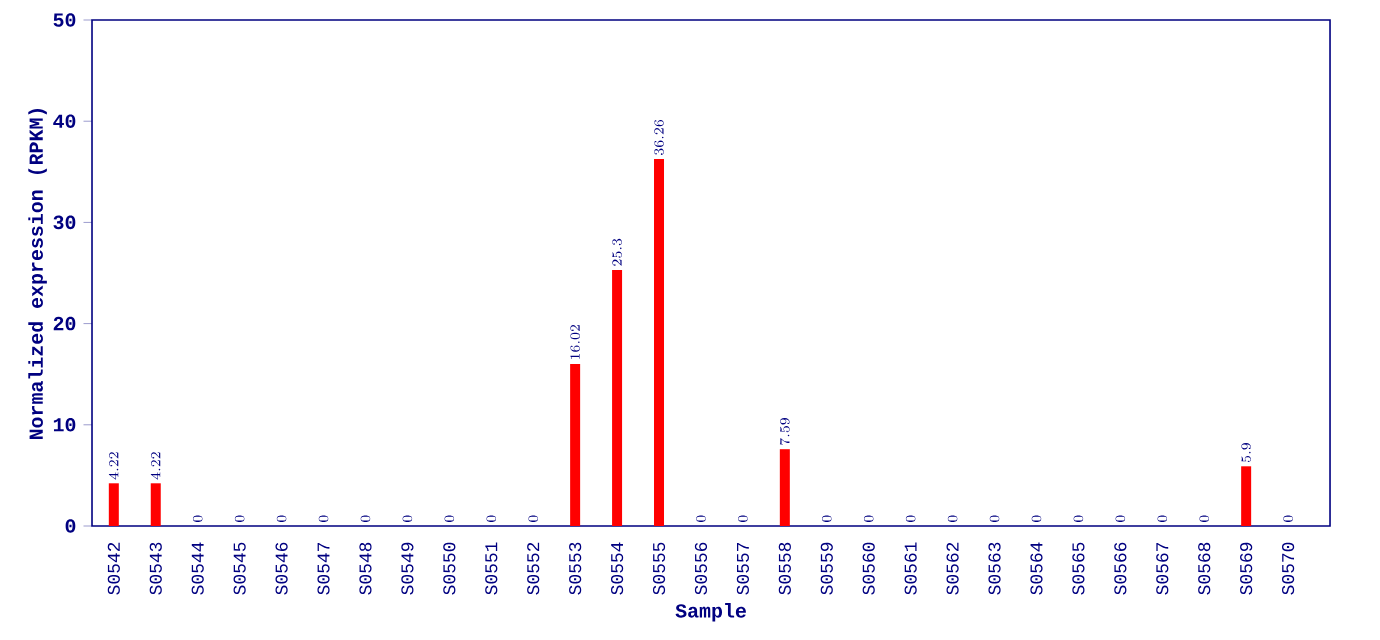 This screenshot has width=1380, height=640. I want to click on y-tick-label: 10, so click(64, 425).